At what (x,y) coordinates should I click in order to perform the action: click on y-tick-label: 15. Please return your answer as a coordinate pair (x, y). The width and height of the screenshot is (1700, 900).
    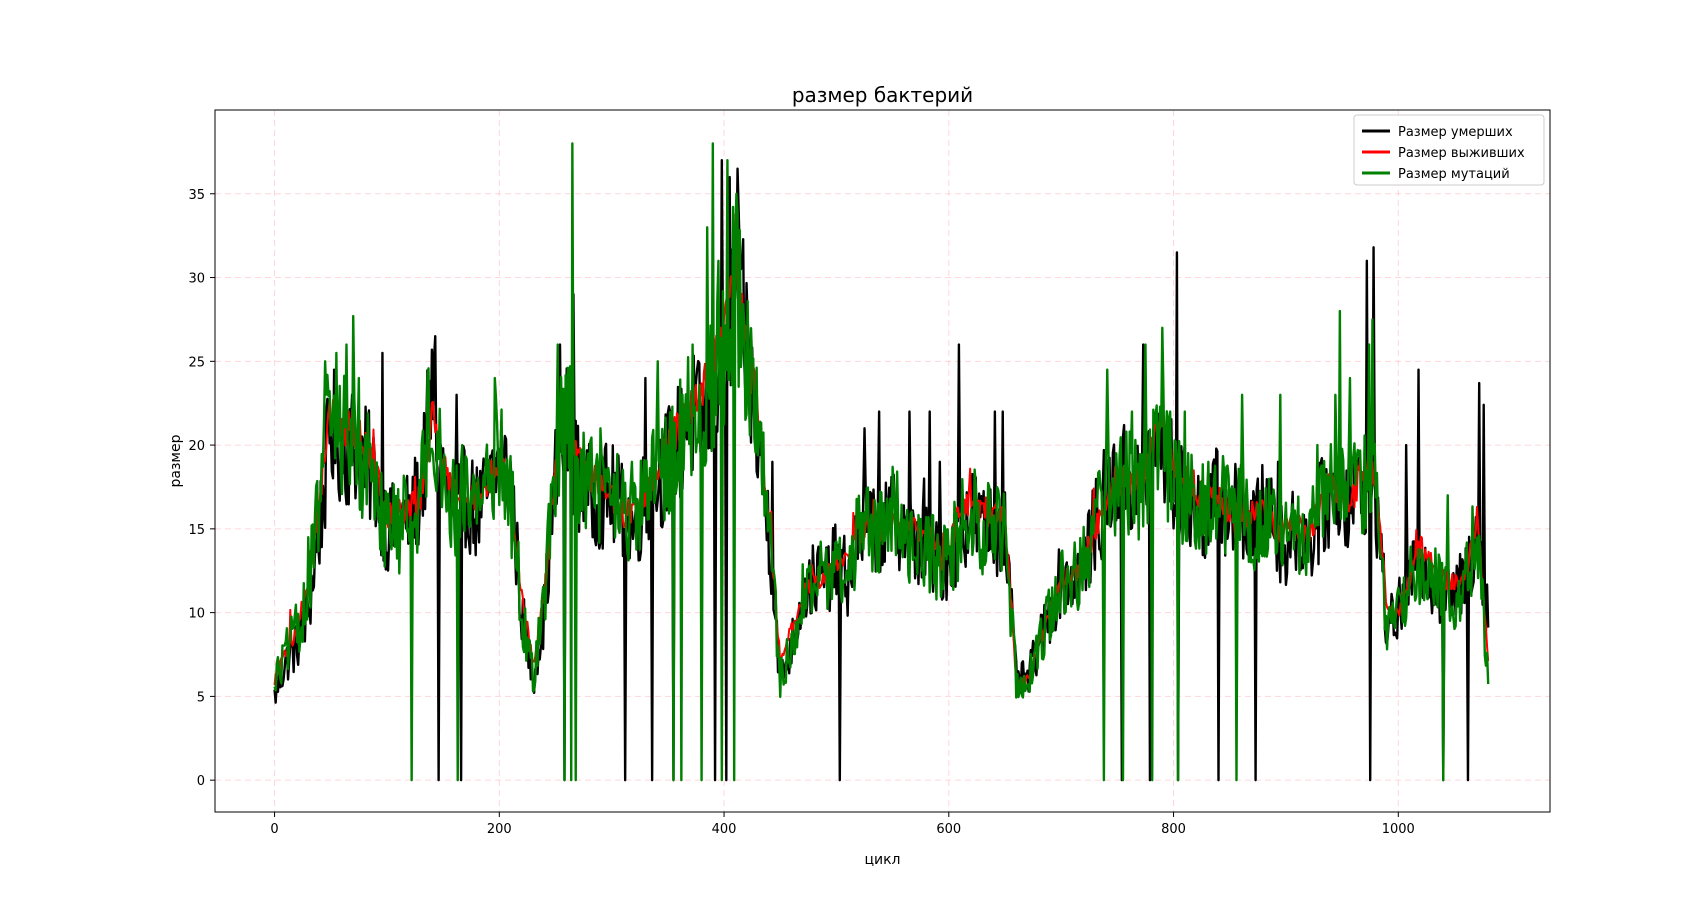
    Looking at the image, I should click on (196, 530).